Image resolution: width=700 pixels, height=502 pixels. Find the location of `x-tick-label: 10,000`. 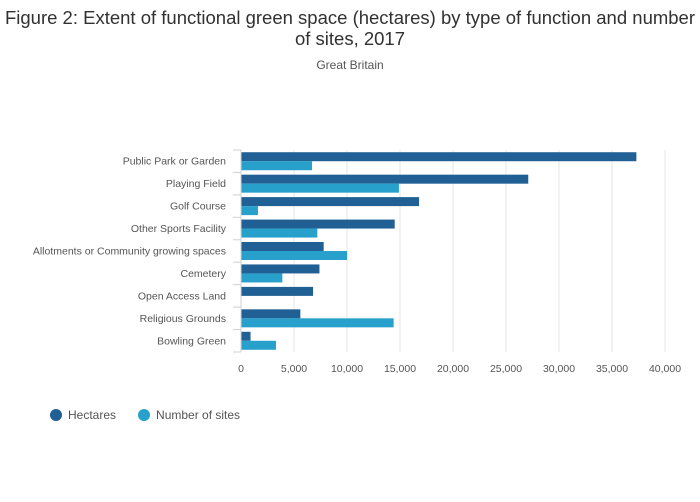

x-tick-label: 10,000 is located at coordinates (347, 369).